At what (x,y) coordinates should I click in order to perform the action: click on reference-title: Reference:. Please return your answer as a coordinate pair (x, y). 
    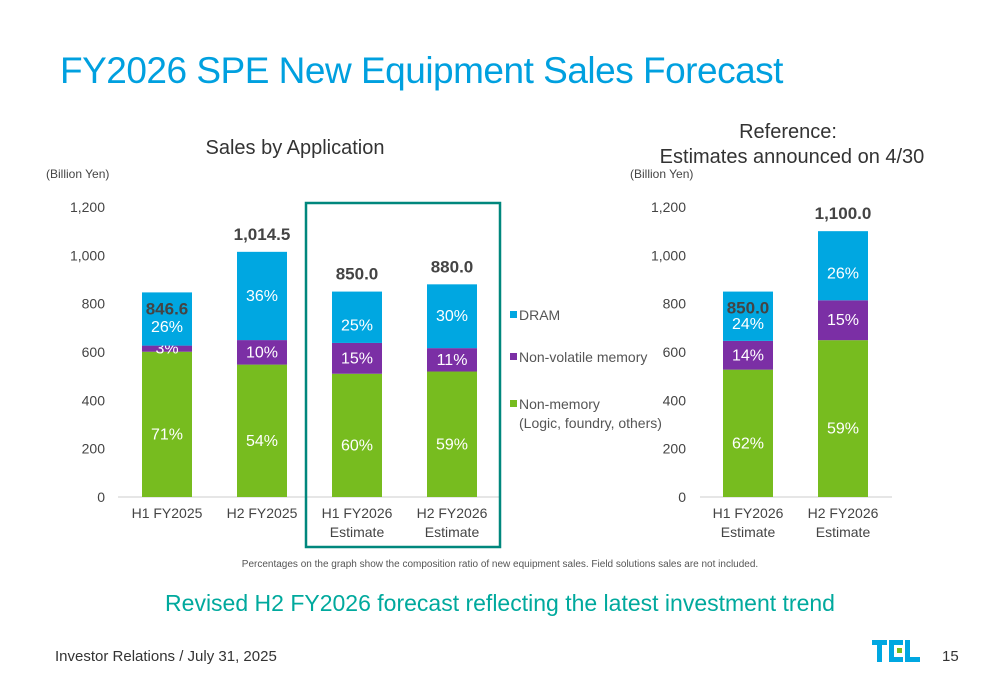
    Looking at the image, I should click on (788, 132).